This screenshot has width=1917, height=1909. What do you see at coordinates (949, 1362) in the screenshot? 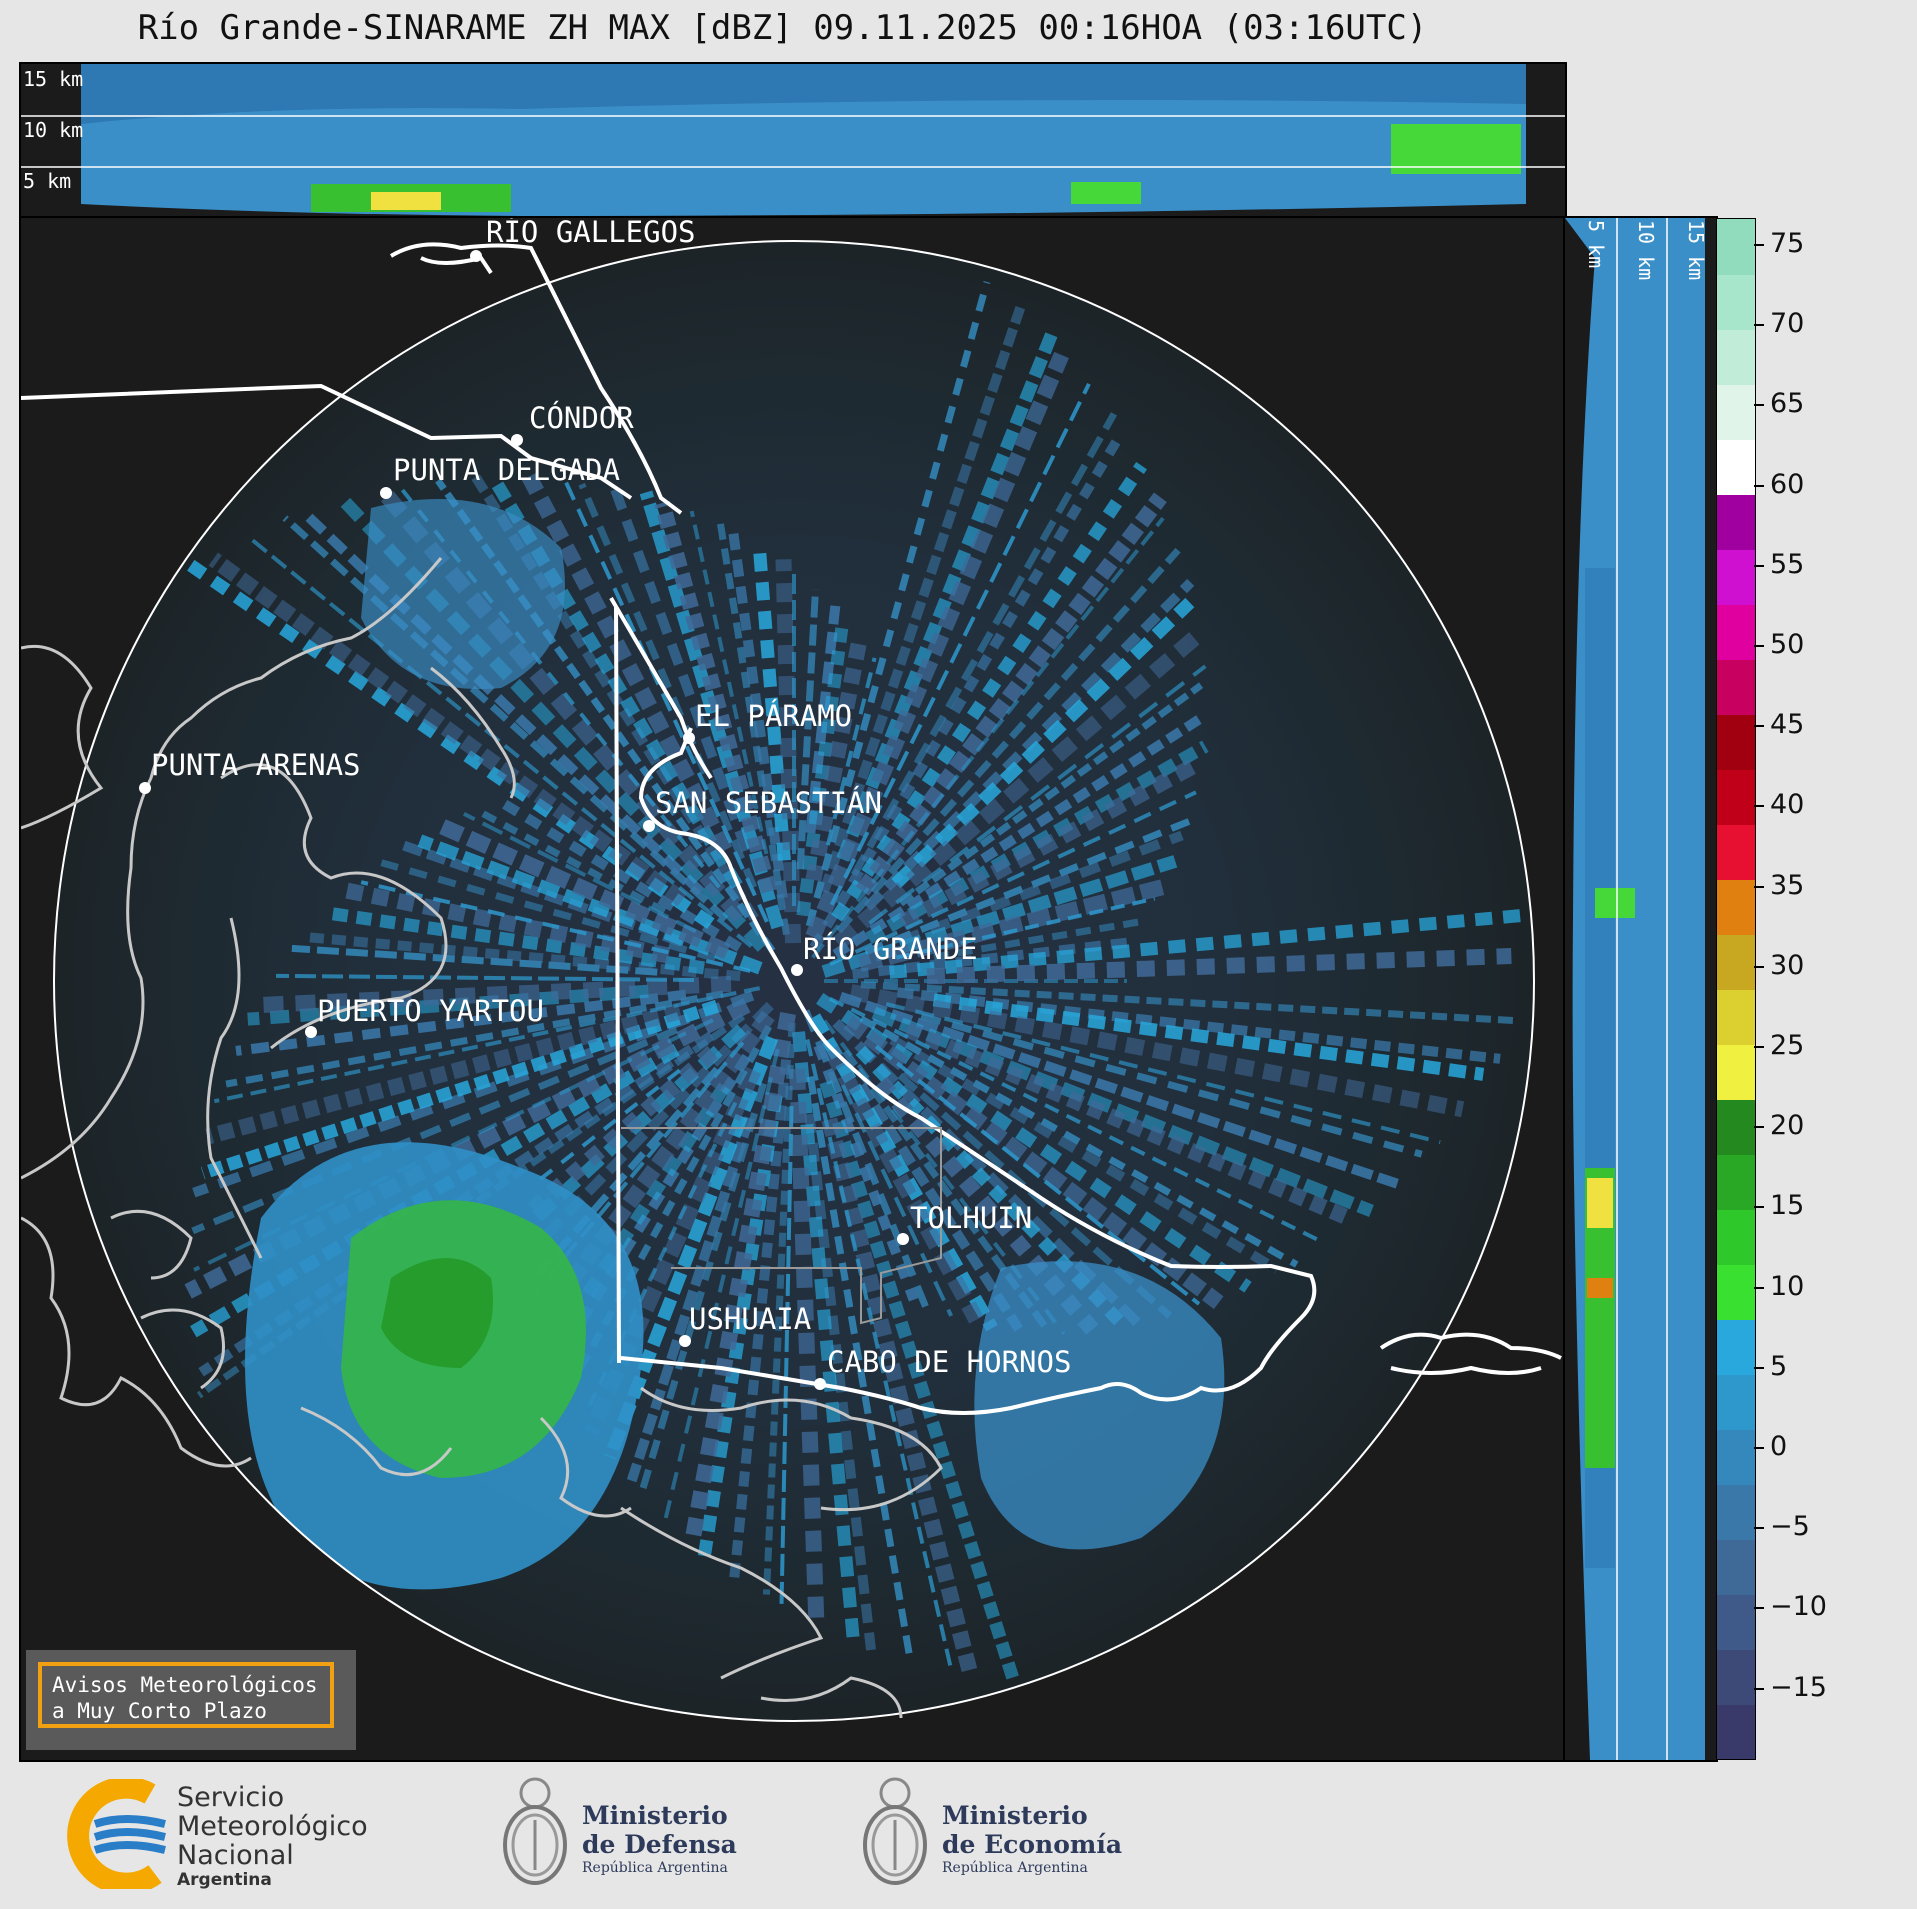
I see `city-label-cabo-de-hornos: CABO DE HORNOS` at bounding box center [949, 1362].